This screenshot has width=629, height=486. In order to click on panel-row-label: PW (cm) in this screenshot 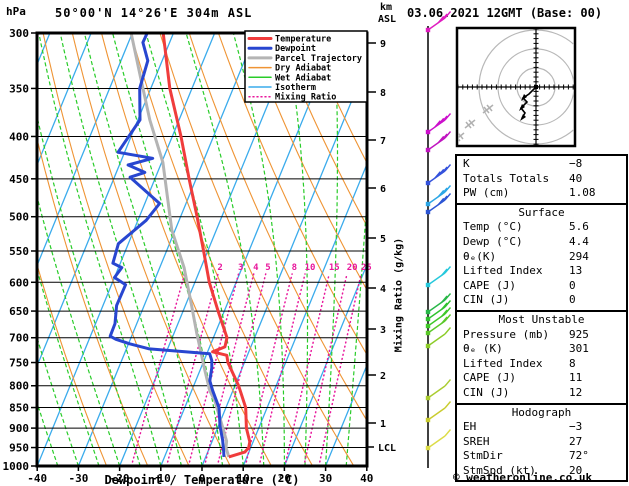, I will do `click(486, 193)`.